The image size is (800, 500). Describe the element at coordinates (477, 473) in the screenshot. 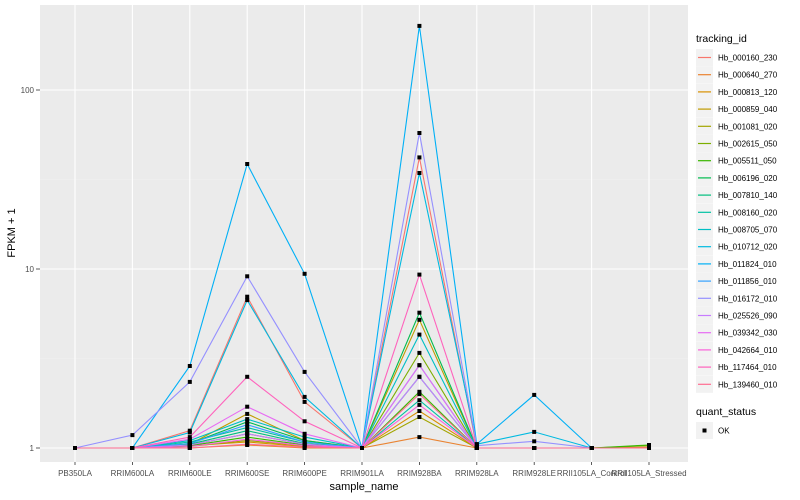

I see `x-tick-label: RRIM928LA` at that location.